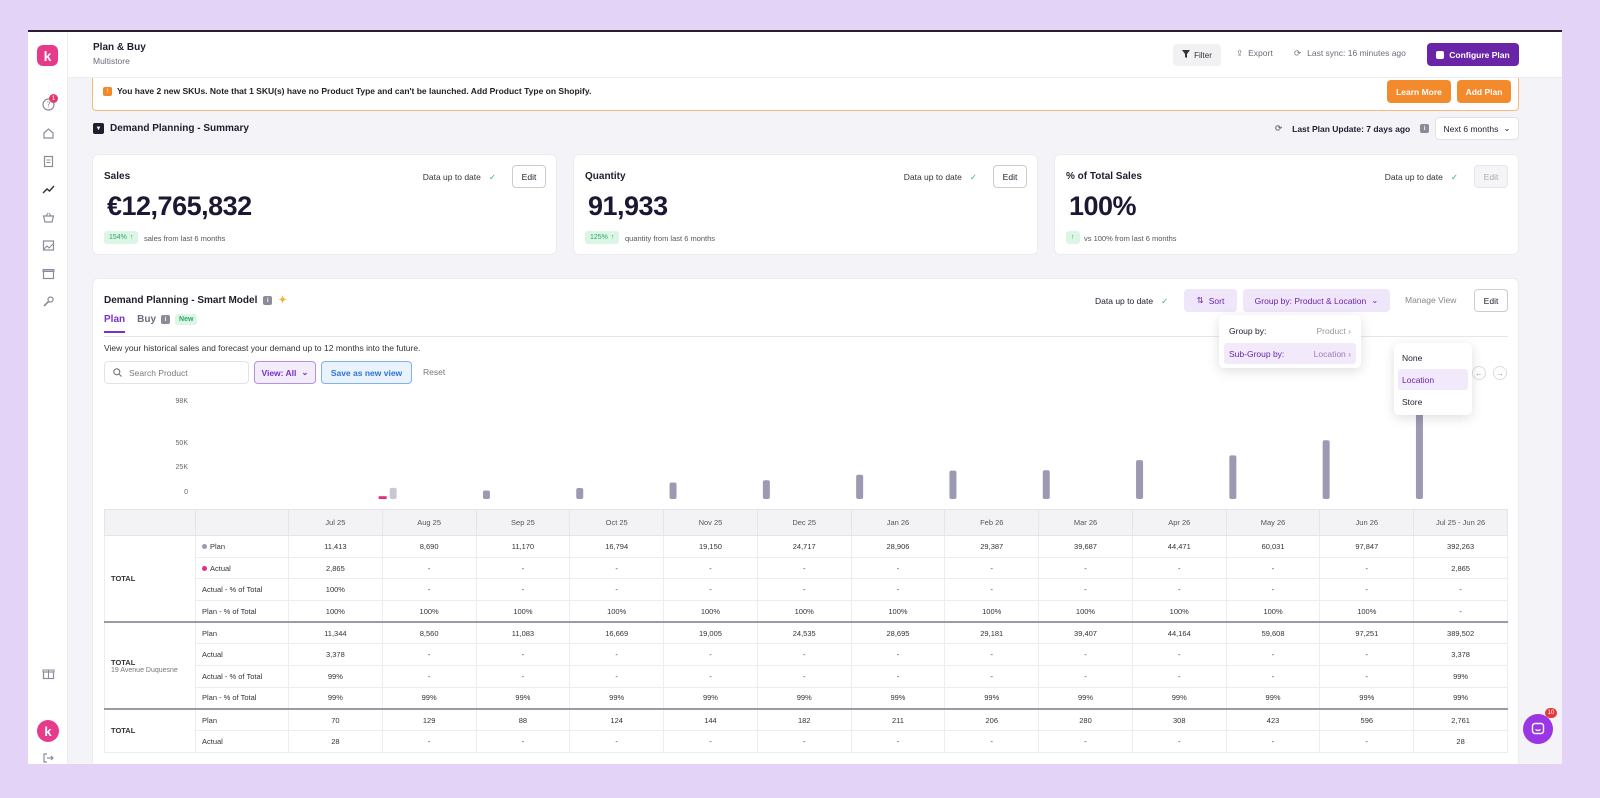 The image size is (1600, 798). Describe the element at coordinates (48, 731) in the screenshot. I see `avatar: k` at that location.